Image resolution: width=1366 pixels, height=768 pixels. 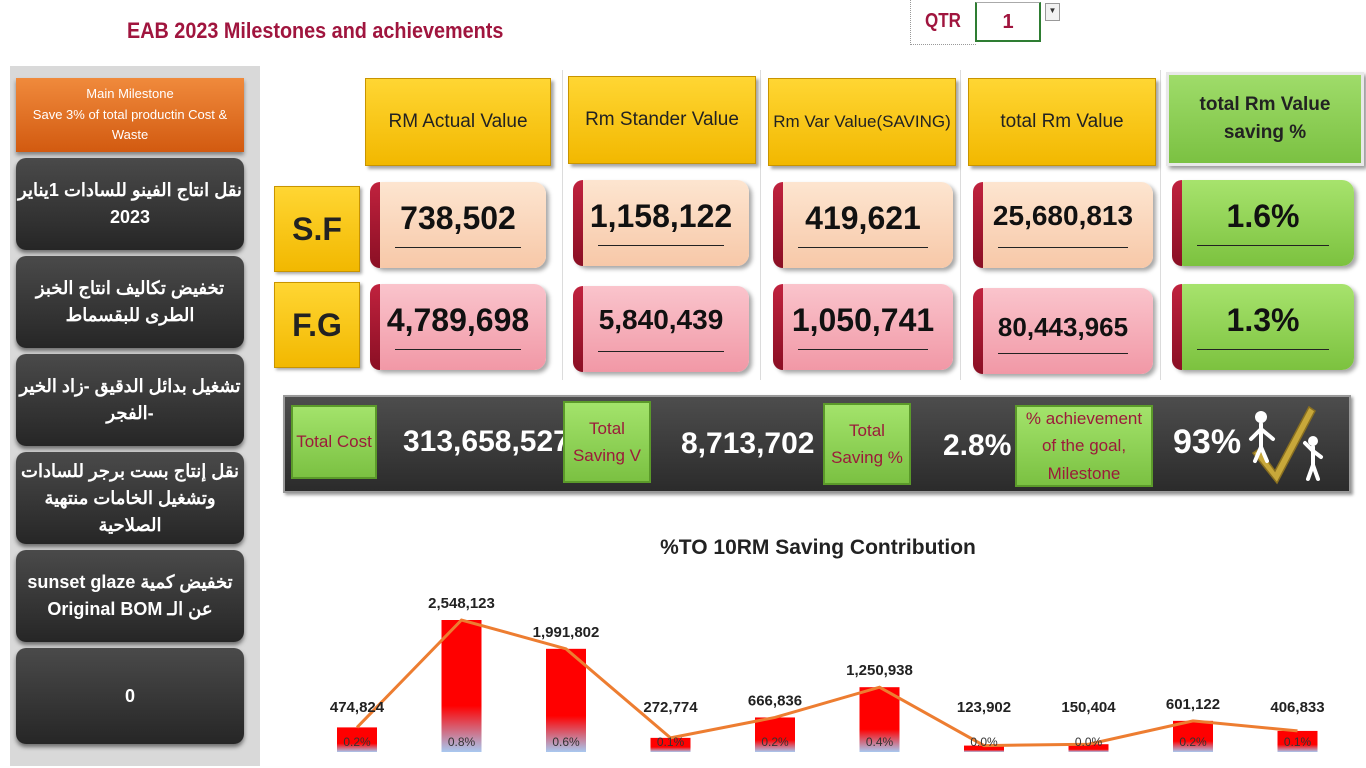 I want to click on sidebar-item-3: تشغيل بدائل الدقيق -زاد الخير -الفجر, so click(x=130, y=400).